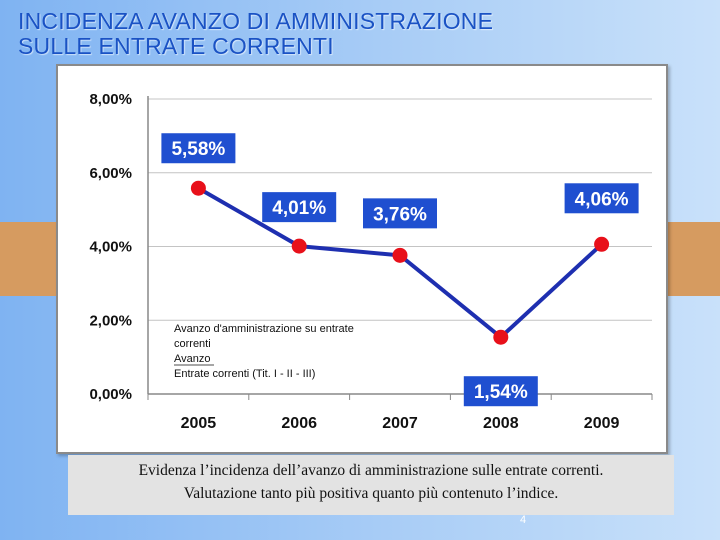  I want to click on page-number: 4, so click(523, 520).